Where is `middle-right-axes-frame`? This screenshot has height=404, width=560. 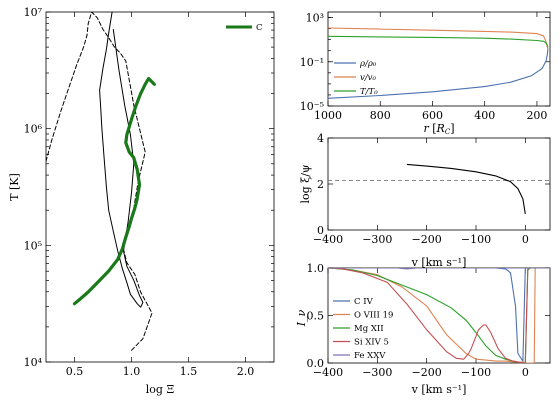
middle-right-axes-frame is located at coordinates (439, 184).